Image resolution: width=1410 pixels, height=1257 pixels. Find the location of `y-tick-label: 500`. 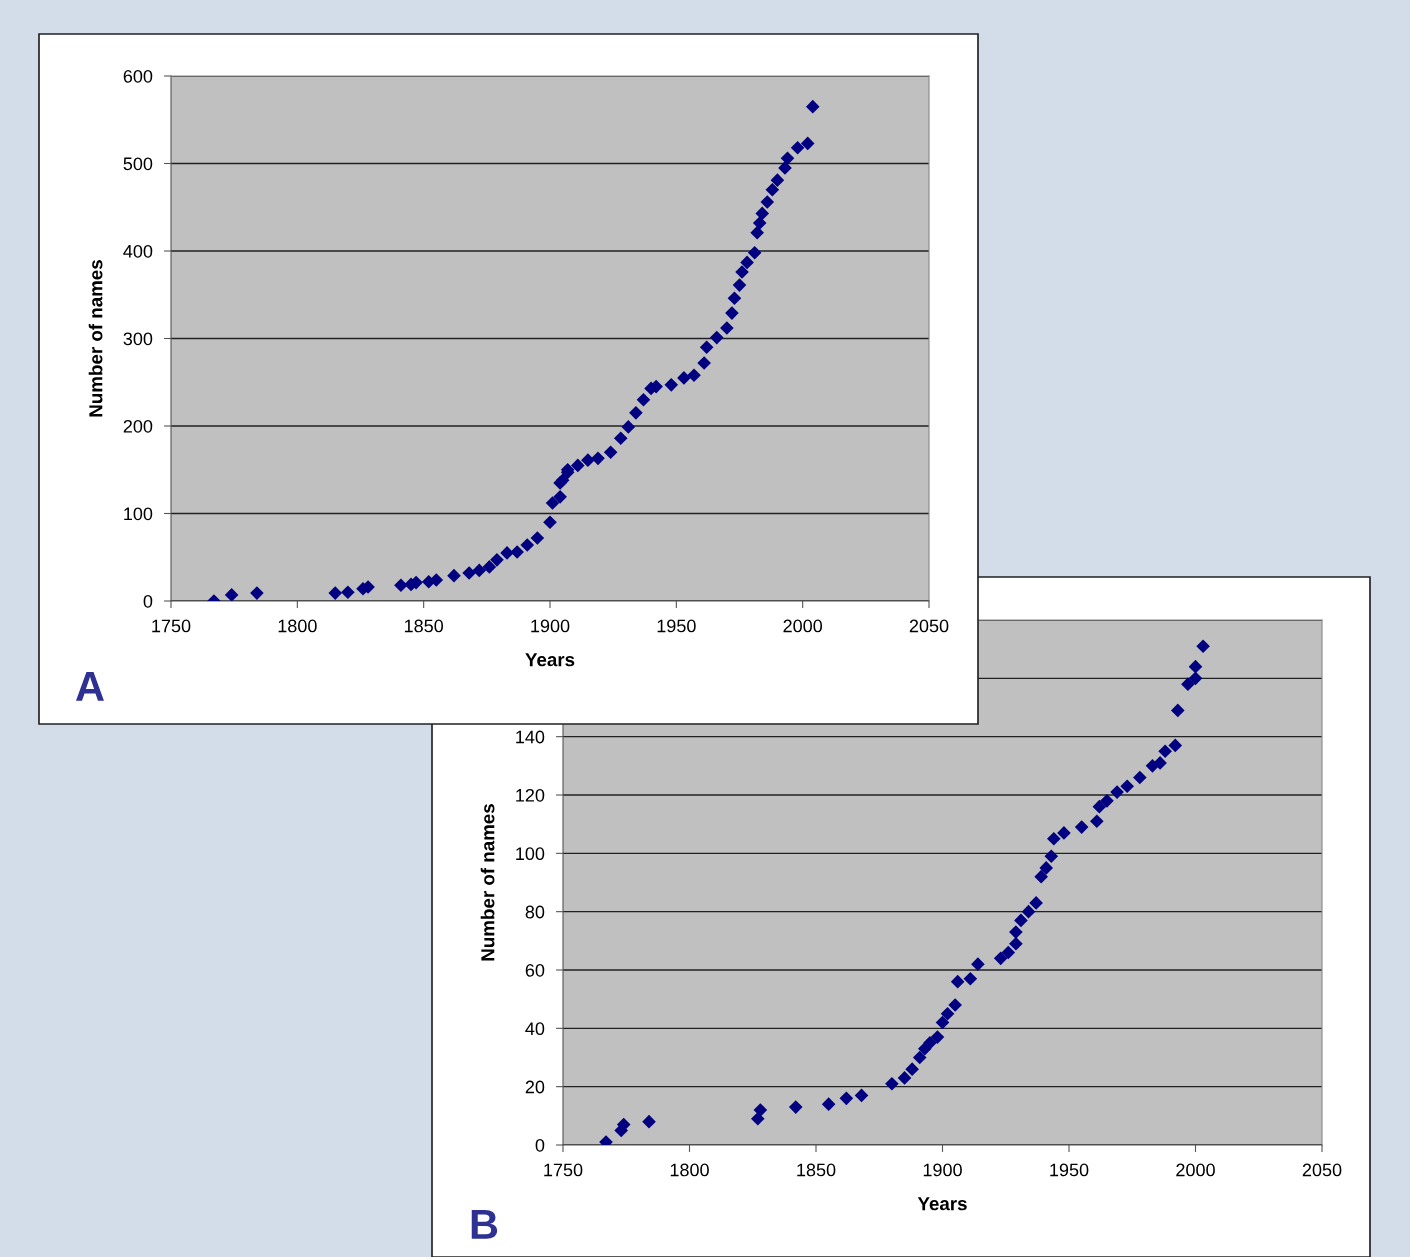

y-tick-label: 500 is located at coordinates (138, 164).